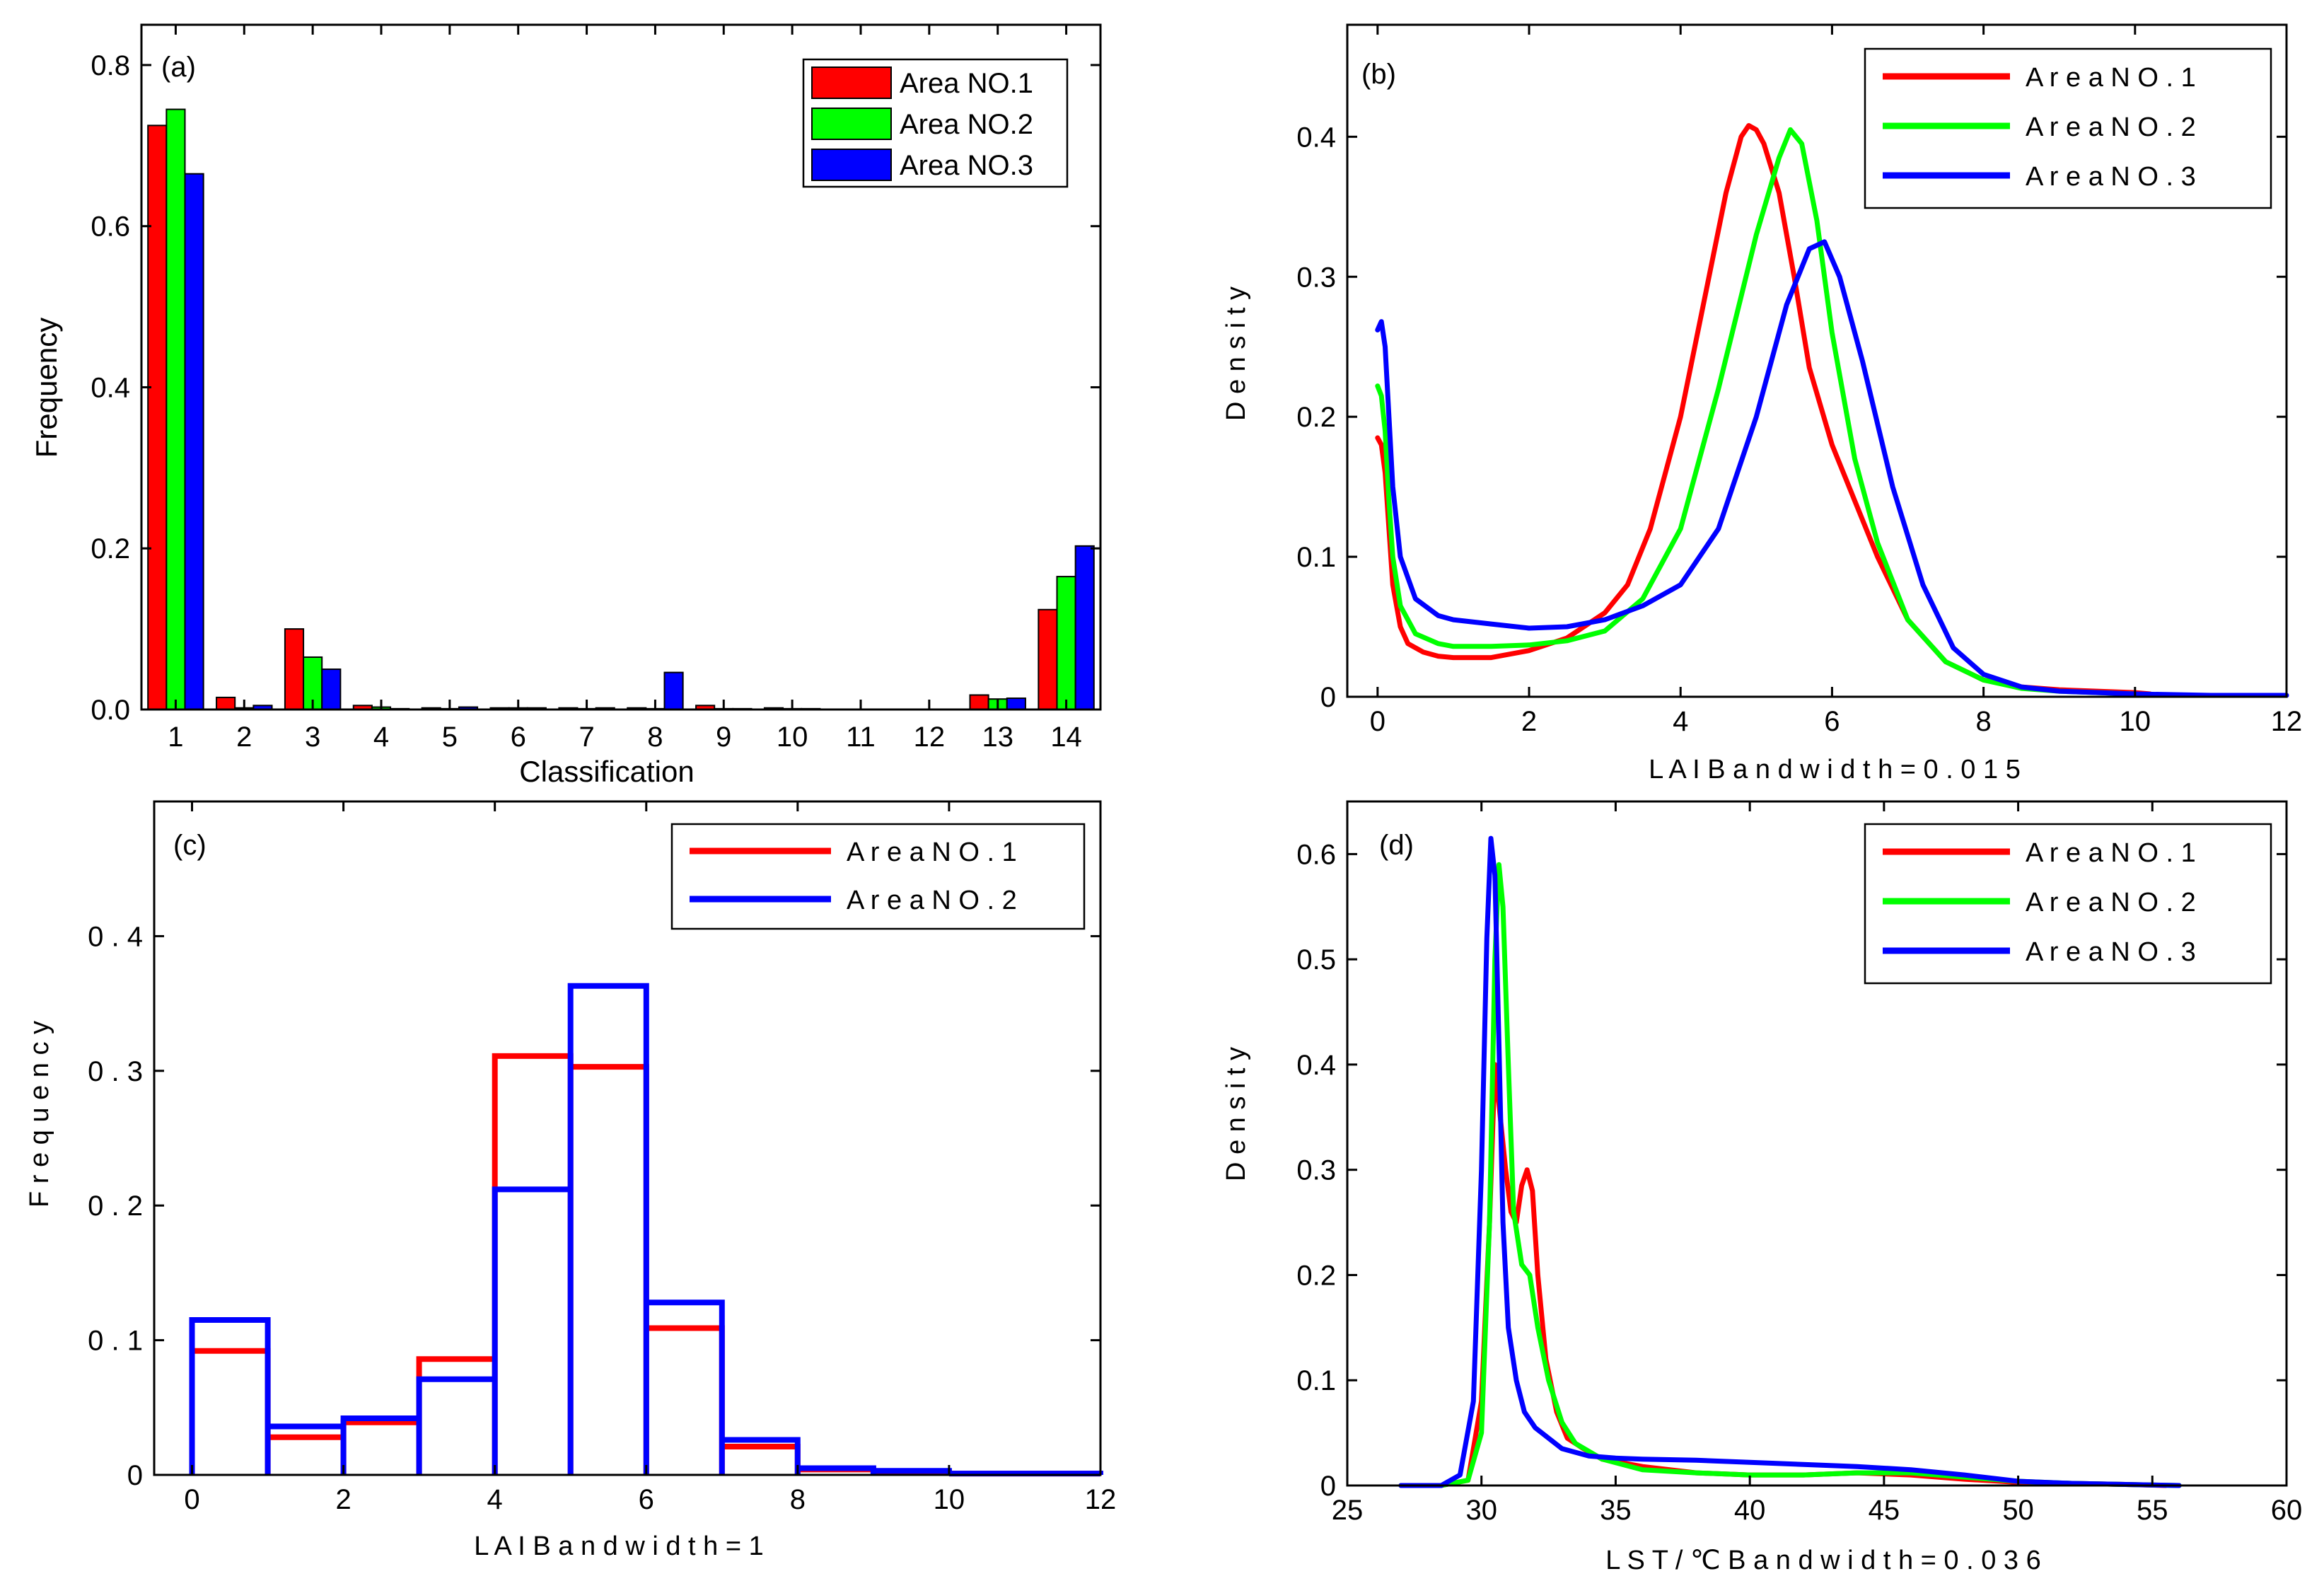 The width and height of the screenshot is (2324, 1581). Describe the element at coordinates (586, 737) in the screenshot. I see `panel-a-x-tick-label: 7` at that location.